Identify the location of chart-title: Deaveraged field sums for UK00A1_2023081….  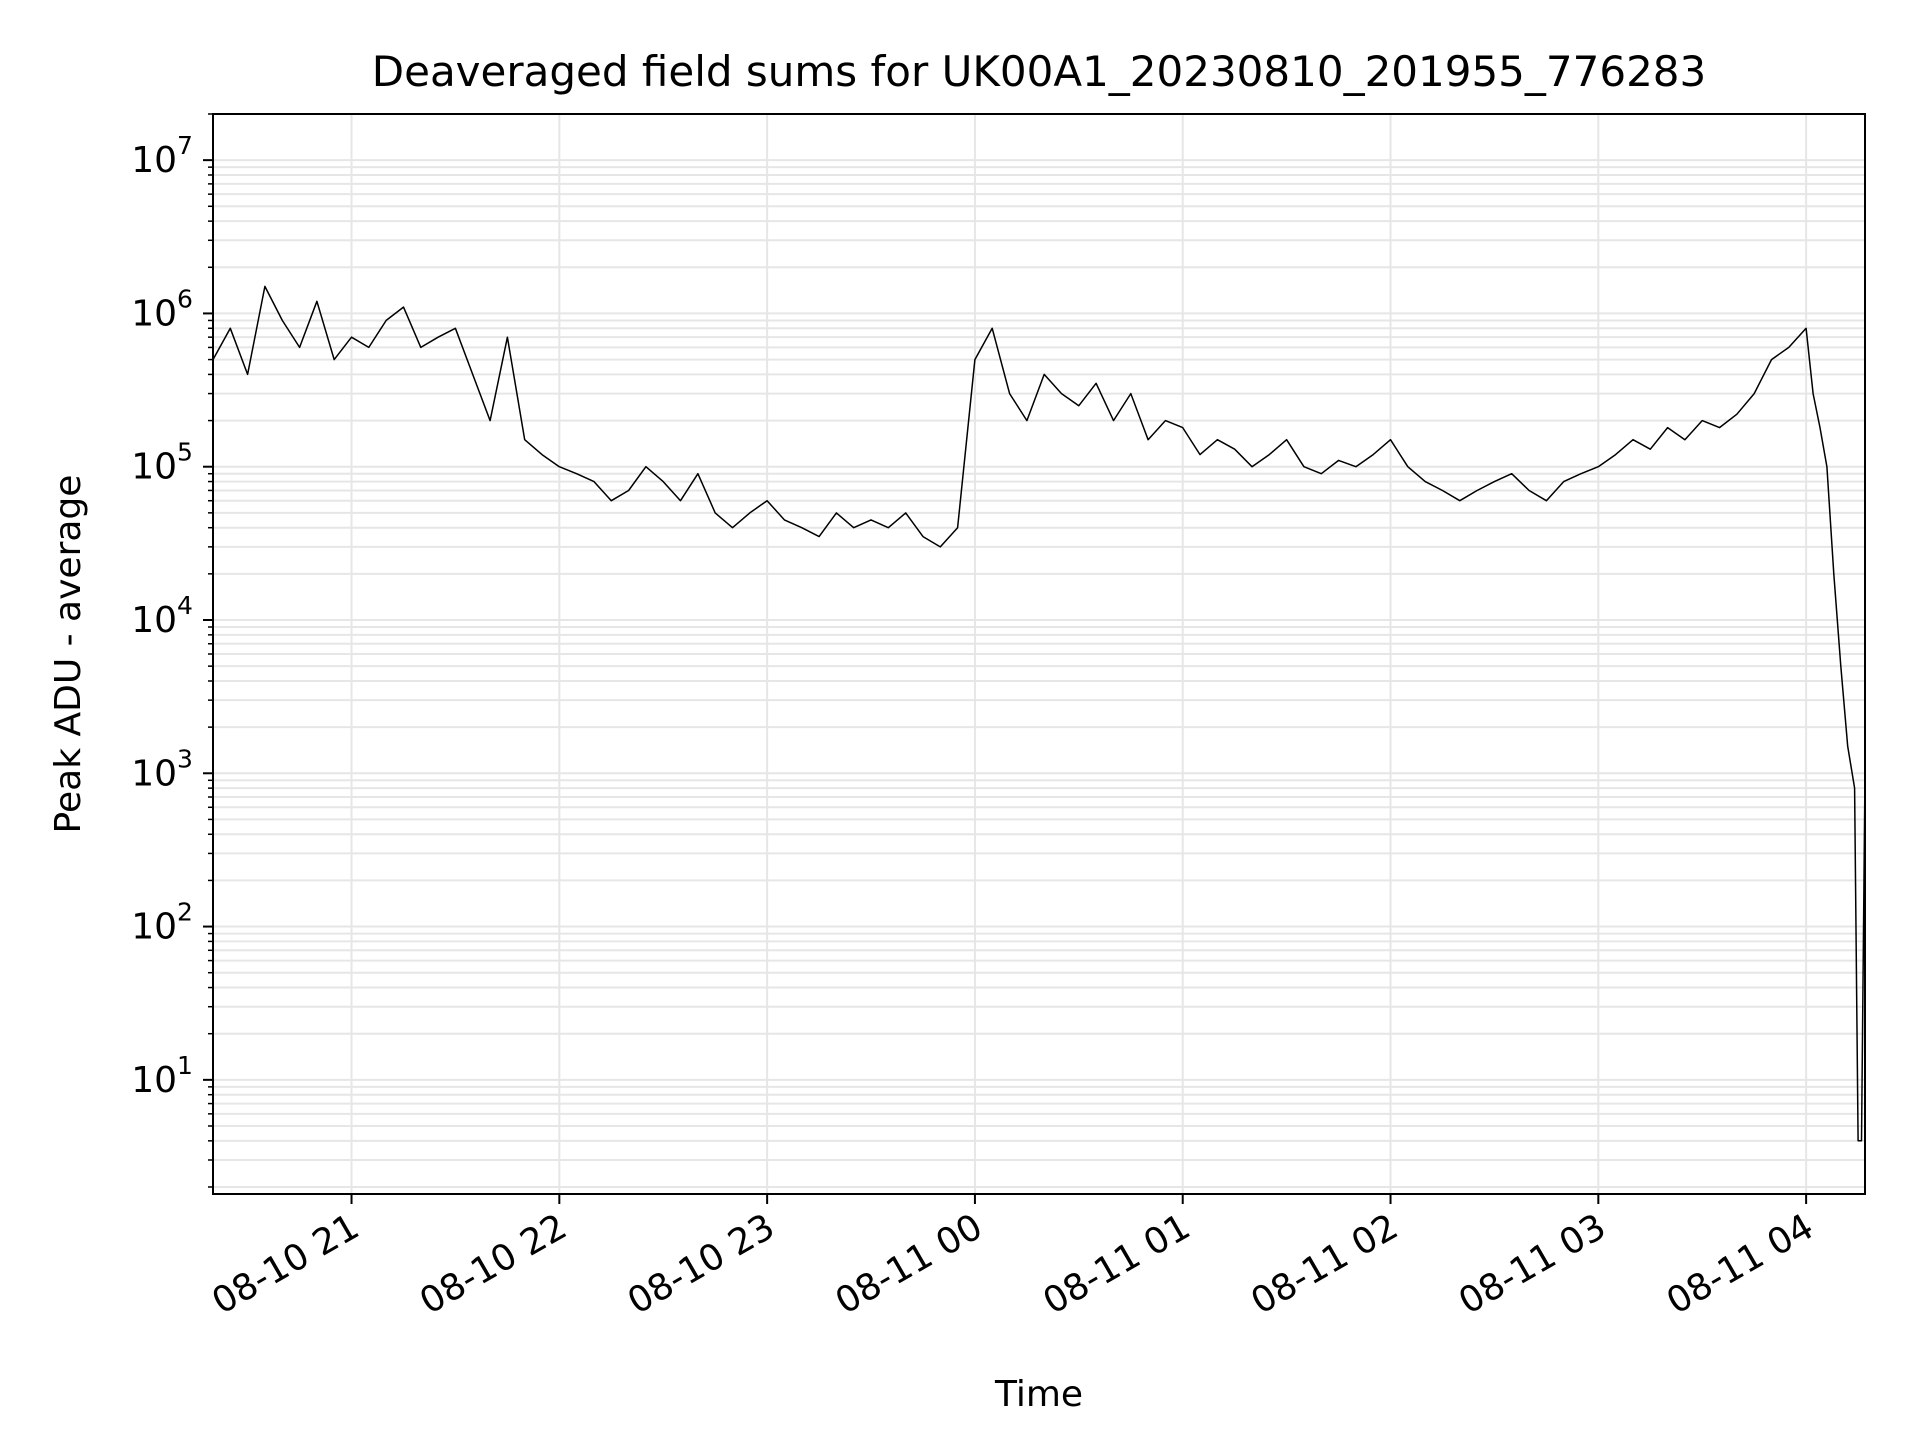
(1039, 71).